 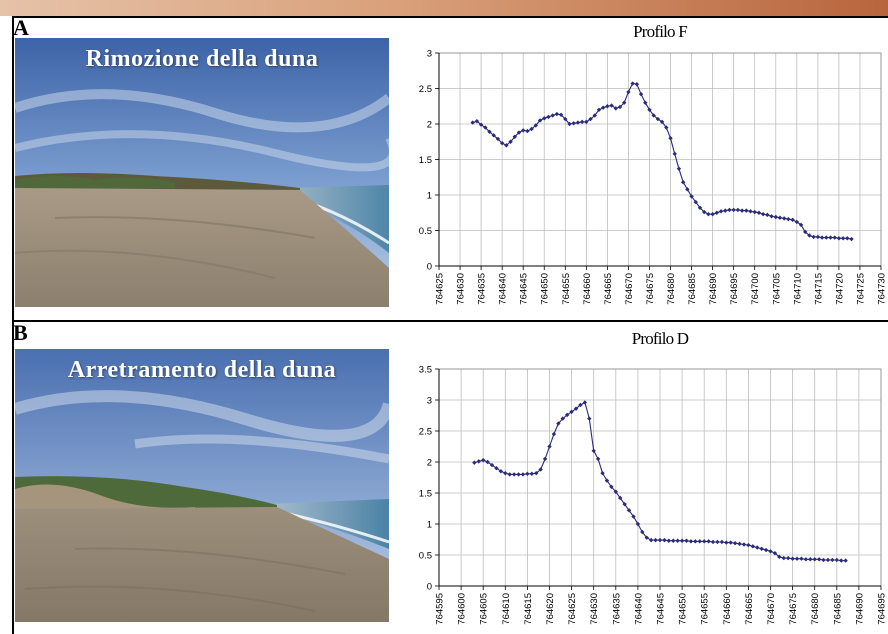 What do you see at coordinates (749, 609) in the screenshot?
I see `x-tick-label: 764665` at bounding box center [749, 609].